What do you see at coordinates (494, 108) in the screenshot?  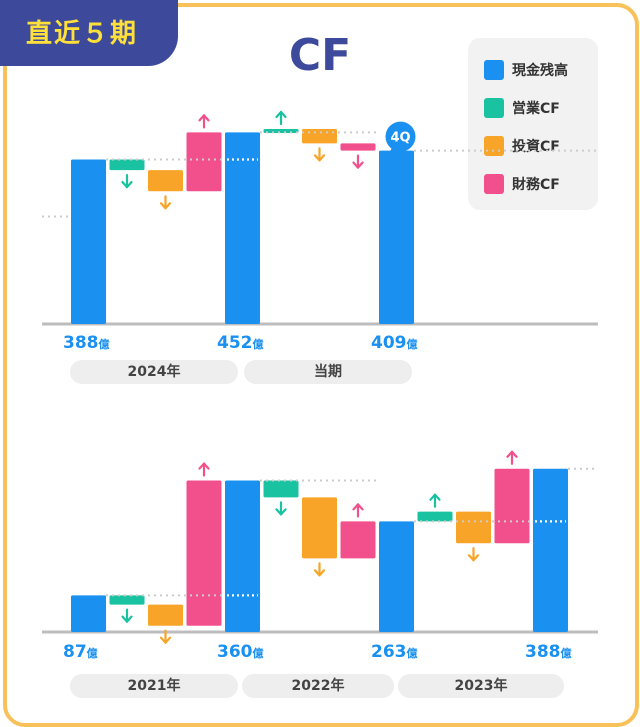 I see `legend-swatch-operating` at bounding box center [494, 108].